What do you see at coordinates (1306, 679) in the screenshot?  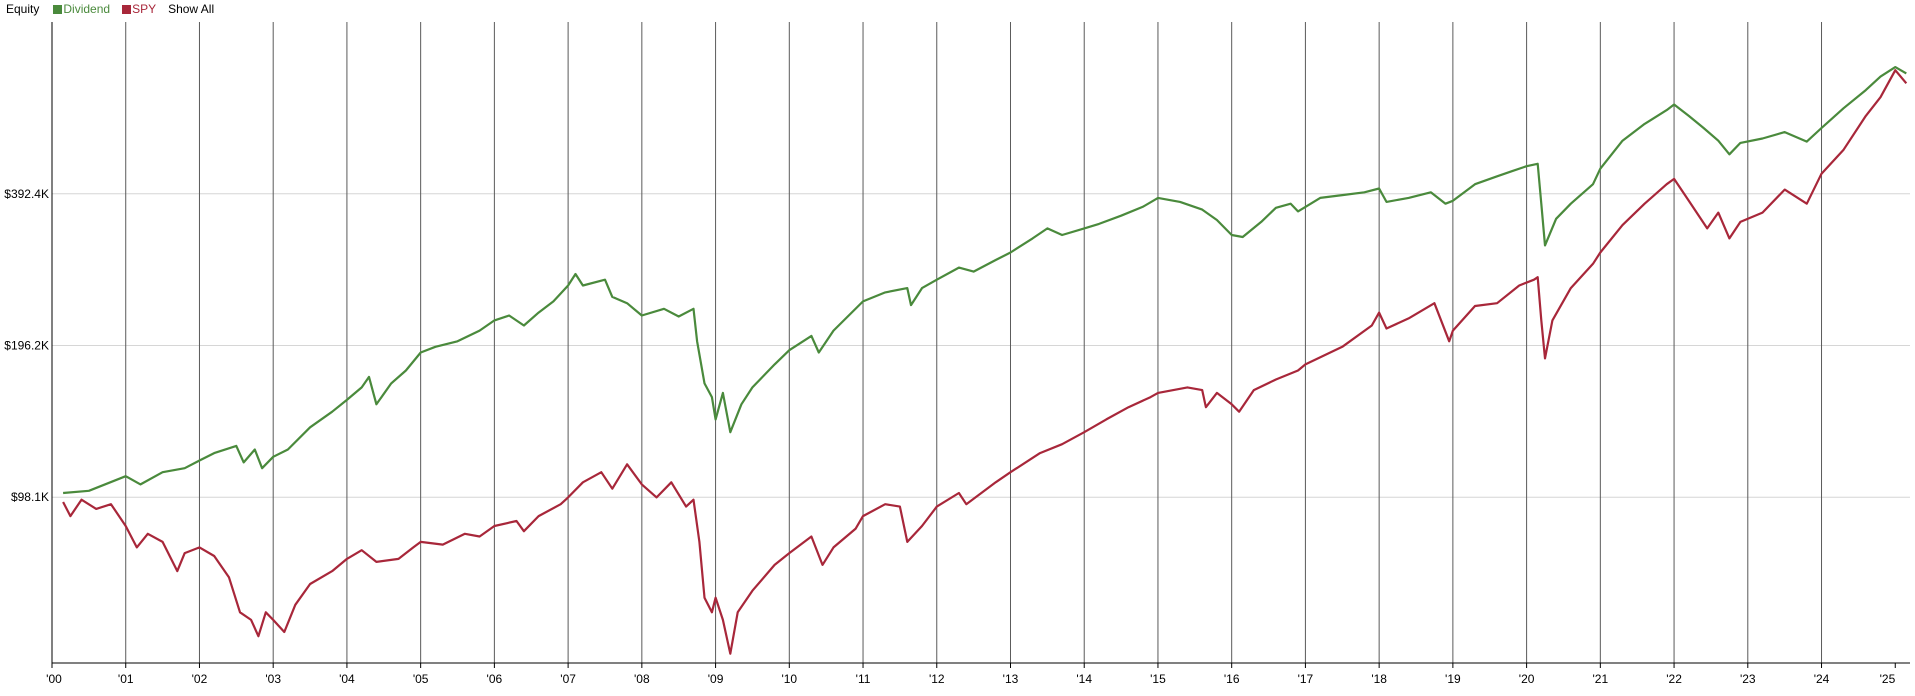 I see `x-tick-label: '17` at bounding box center [1306, 679].